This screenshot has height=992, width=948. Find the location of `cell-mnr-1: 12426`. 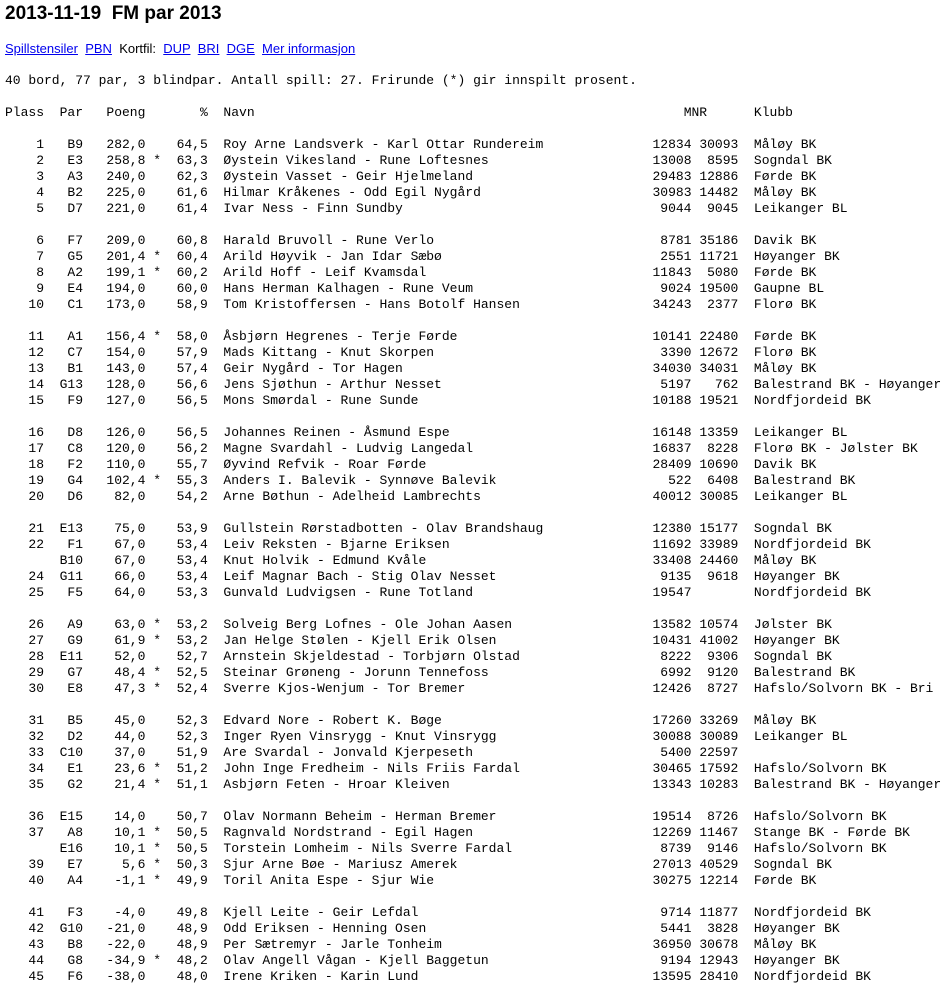

cell-mnr-1: 12426 is located at coordinates (672, 688).